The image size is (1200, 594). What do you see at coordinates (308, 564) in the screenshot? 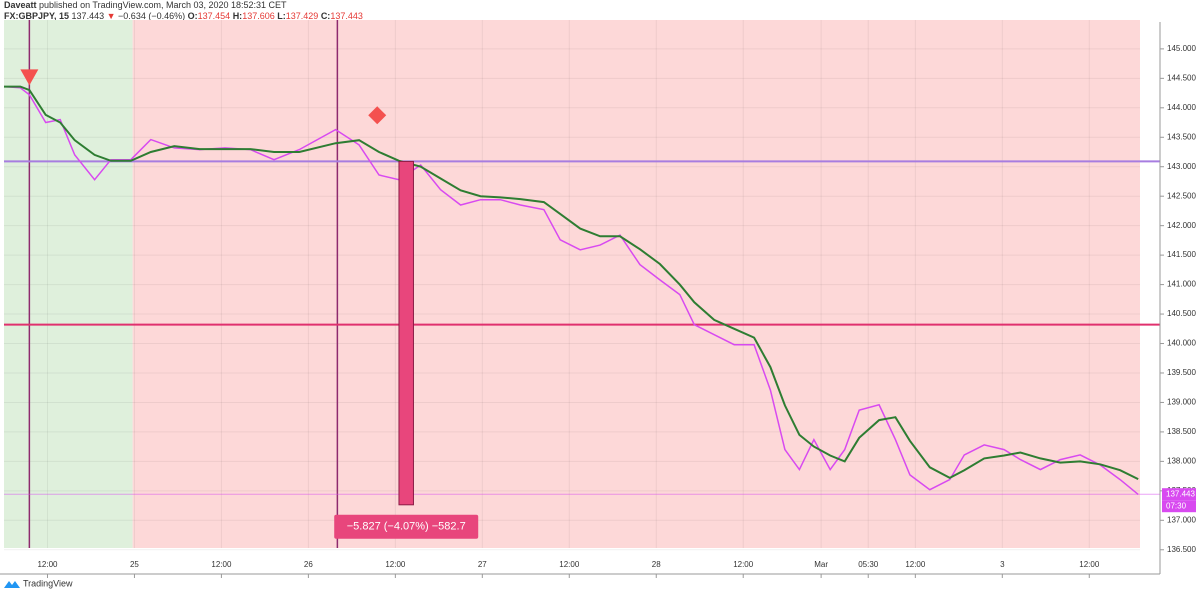
I see `x-tick-label: 26` at bounding box center [308, 564].